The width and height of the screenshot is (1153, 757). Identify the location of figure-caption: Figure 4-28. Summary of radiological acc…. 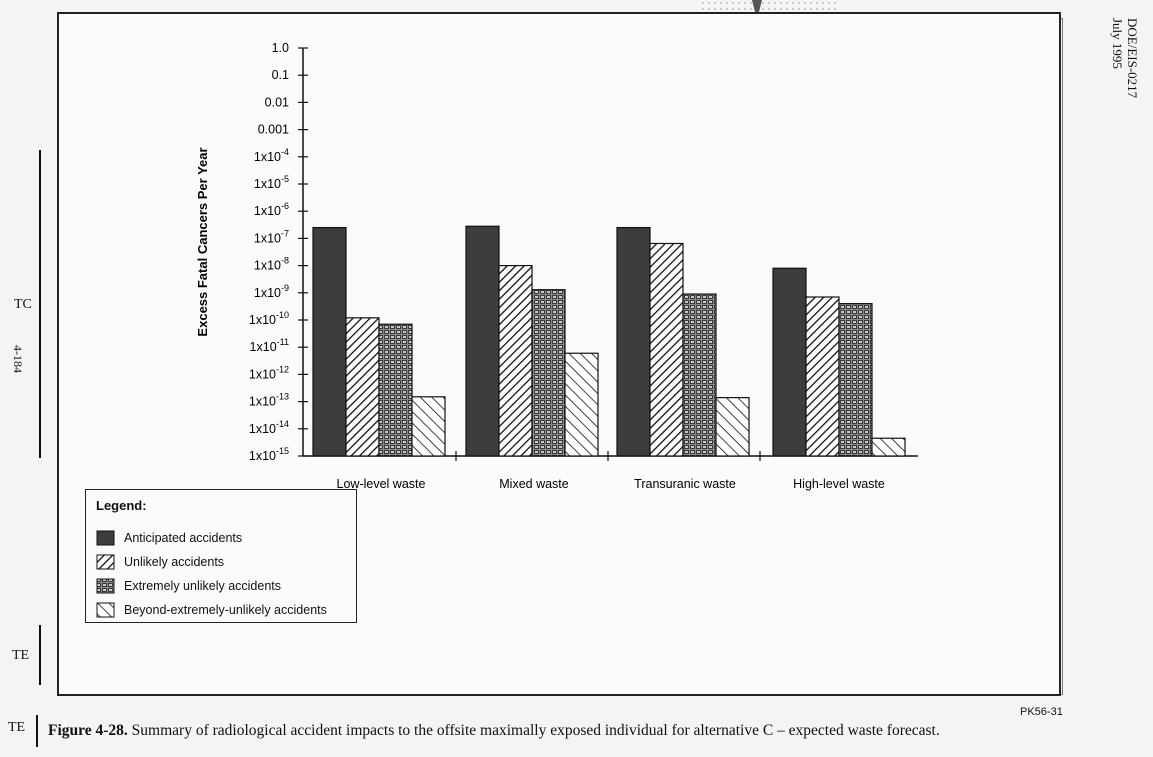
(494, 731).